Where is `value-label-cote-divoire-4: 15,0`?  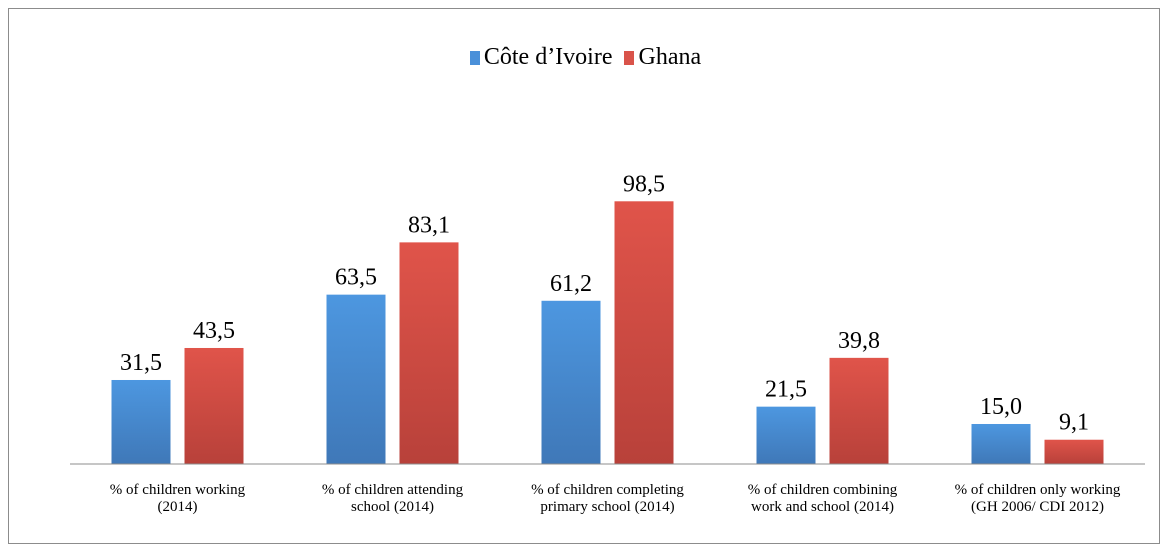
value-label-cote-divoire-4: 15,0 is located at coordinates (1001, 407).